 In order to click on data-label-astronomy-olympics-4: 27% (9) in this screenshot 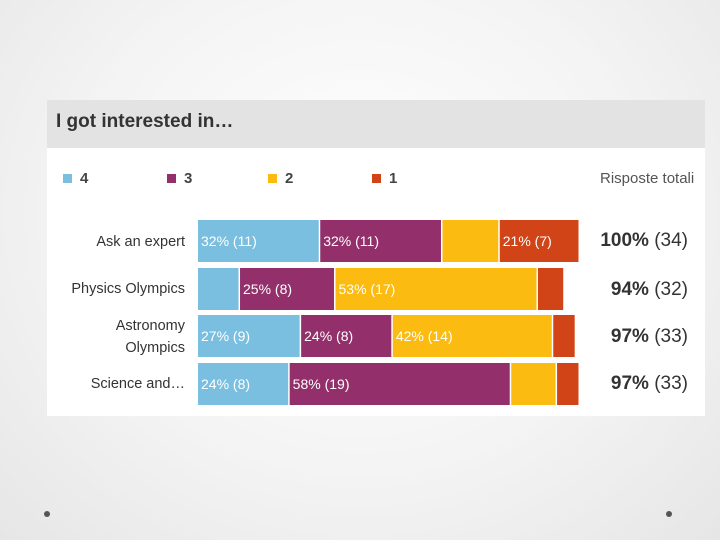, I will do `click(225, 336)`.